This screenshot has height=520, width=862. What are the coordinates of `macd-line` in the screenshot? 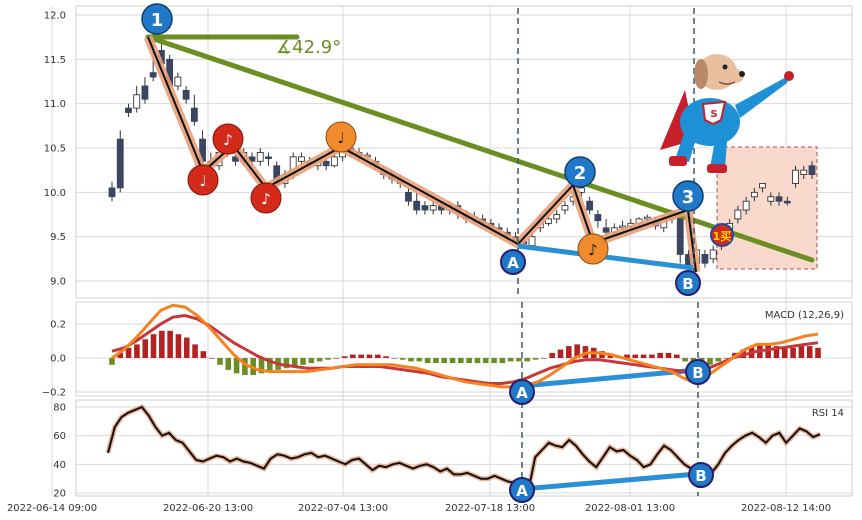 It's located at (465, 346).